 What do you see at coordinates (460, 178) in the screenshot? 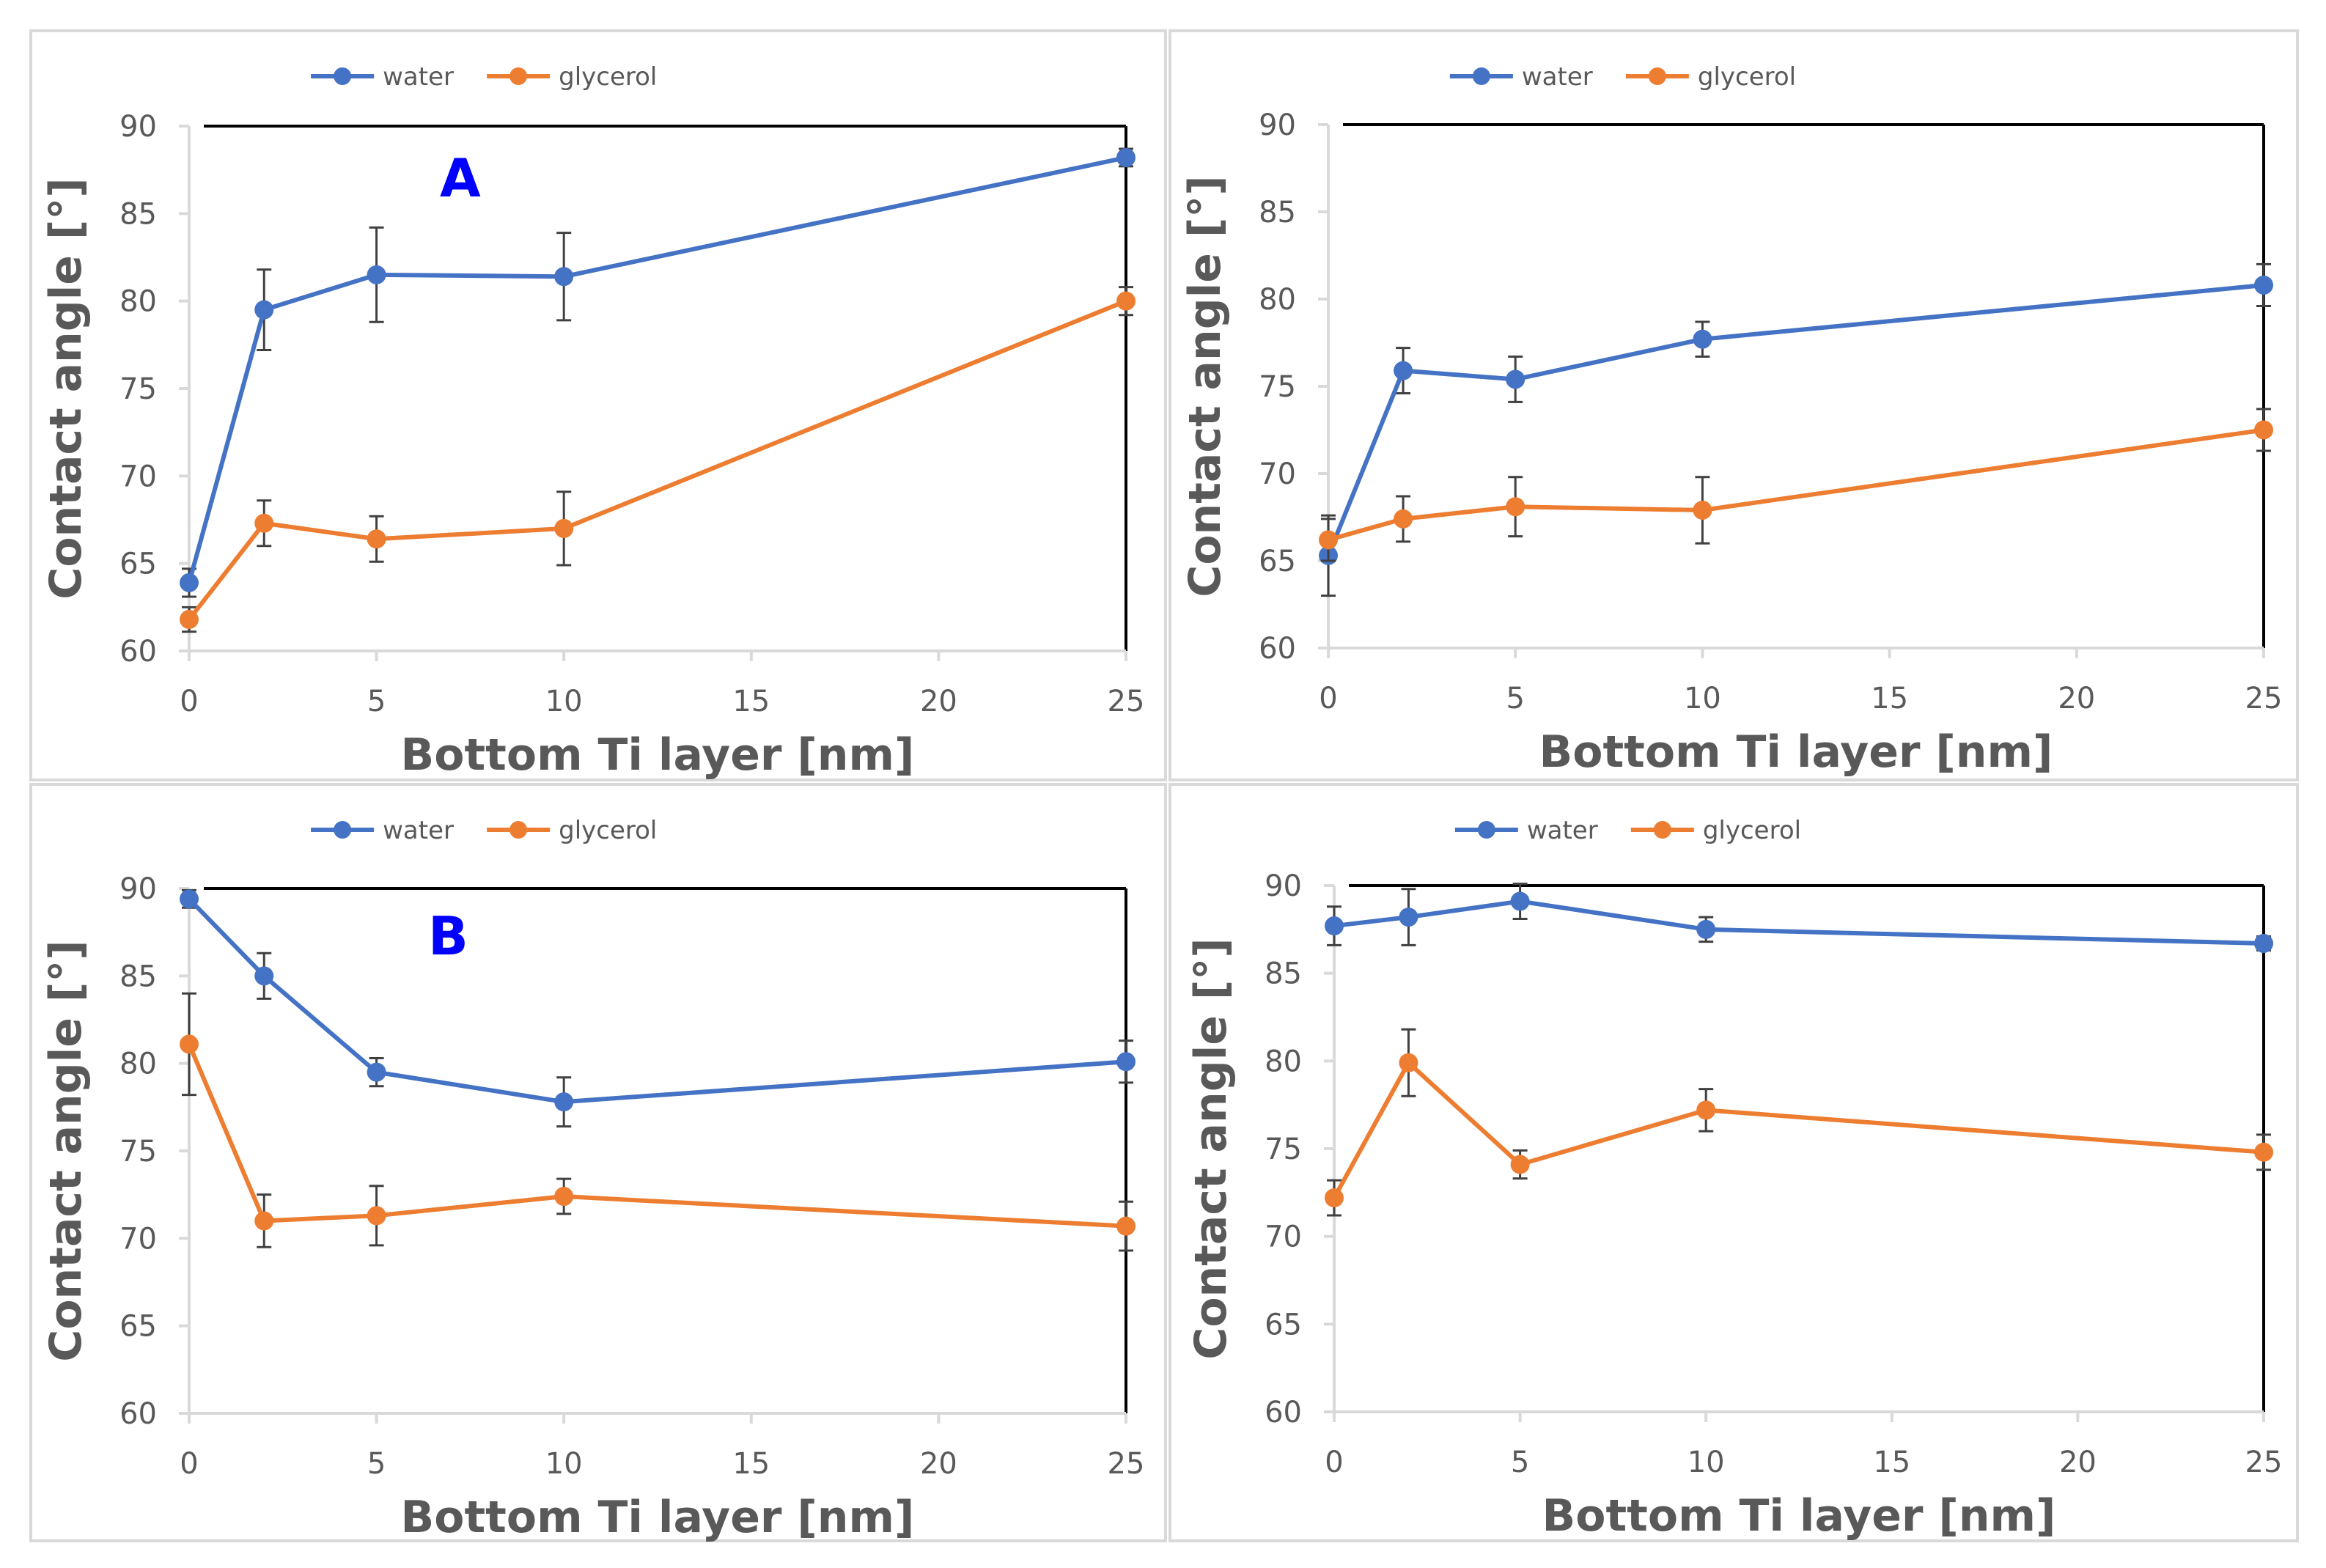
I see `panel-letter: A` at bounding box center [460, 178].